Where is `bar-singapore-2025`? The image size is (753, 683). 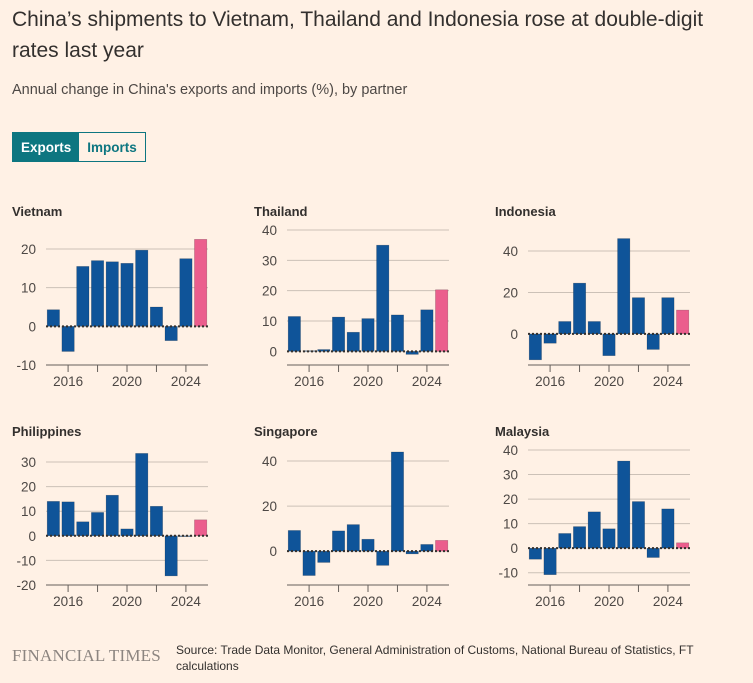
bar-singapore-2025 is located at coordinates (442, 546).